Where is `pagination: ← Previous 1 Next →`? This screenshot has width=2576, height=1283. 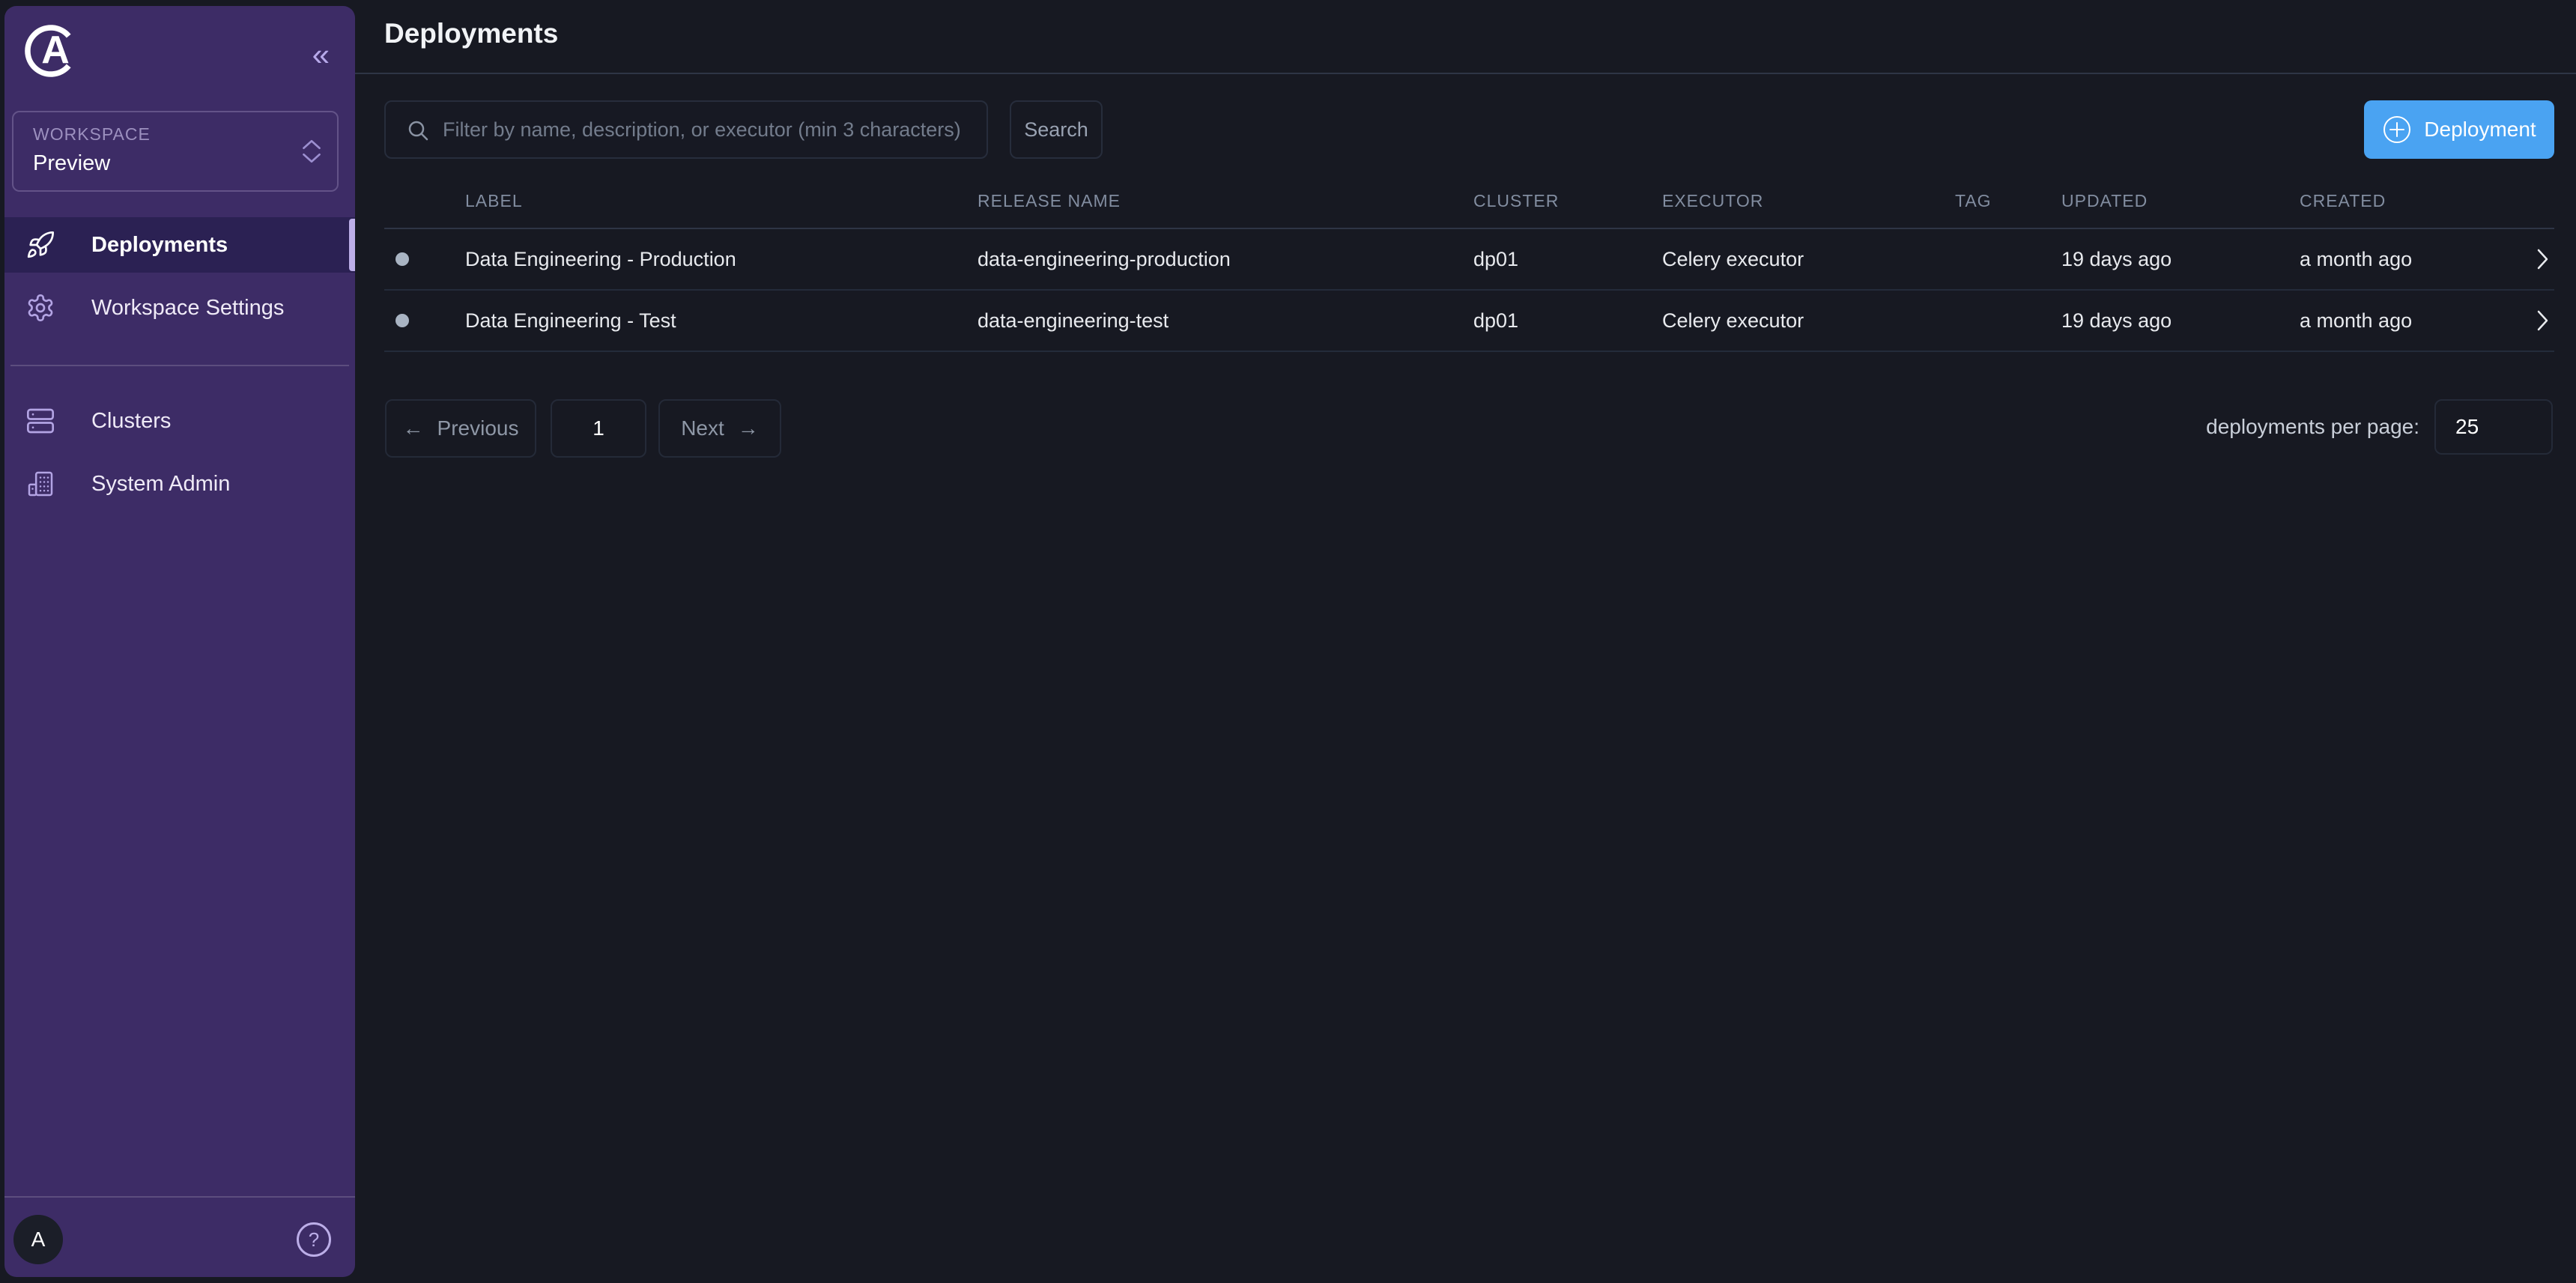
pagination: ← Previous 1 Next → is located at coordinates (583, 428).